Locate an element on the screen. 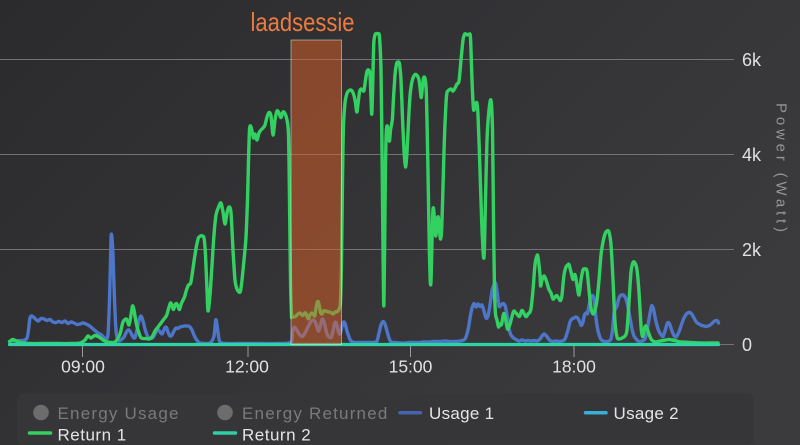 The image size is (800, 445). svg-text: Usage 1 is located at coordinates (461, 413).